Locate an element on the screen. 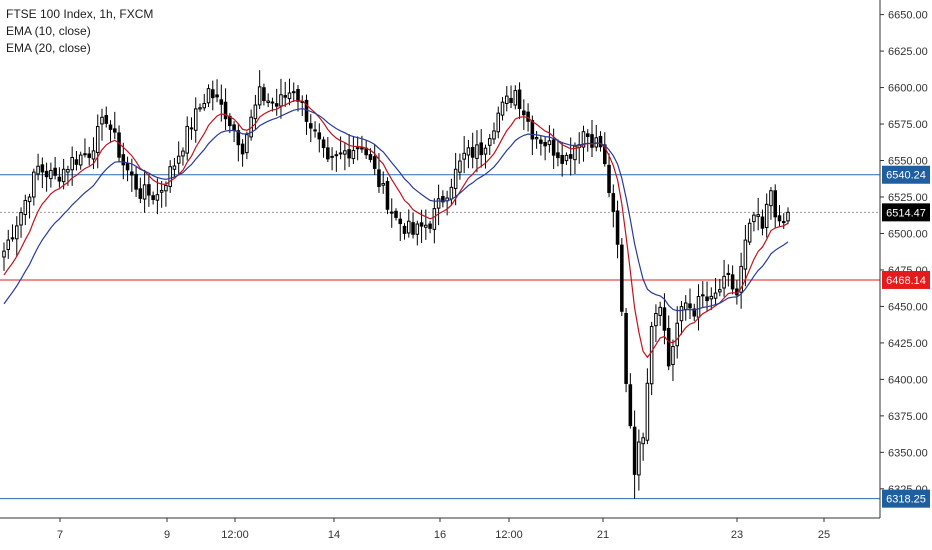  x-tick-label: 21 is located at coordinates (603, 535).